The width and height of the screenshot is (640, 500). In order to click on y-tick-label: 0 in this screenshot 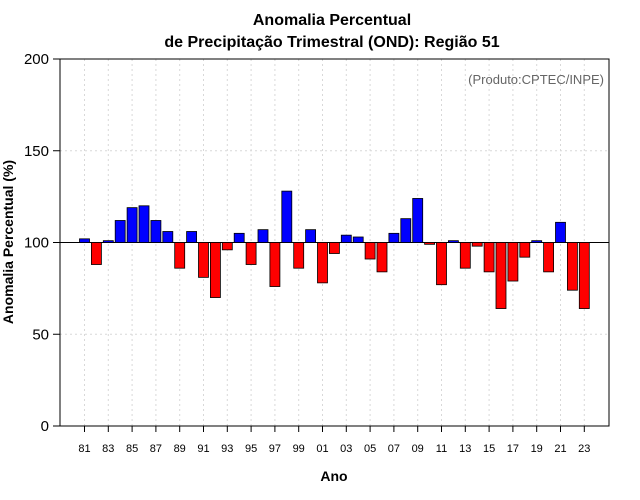, I will do `click(45, 426)`.